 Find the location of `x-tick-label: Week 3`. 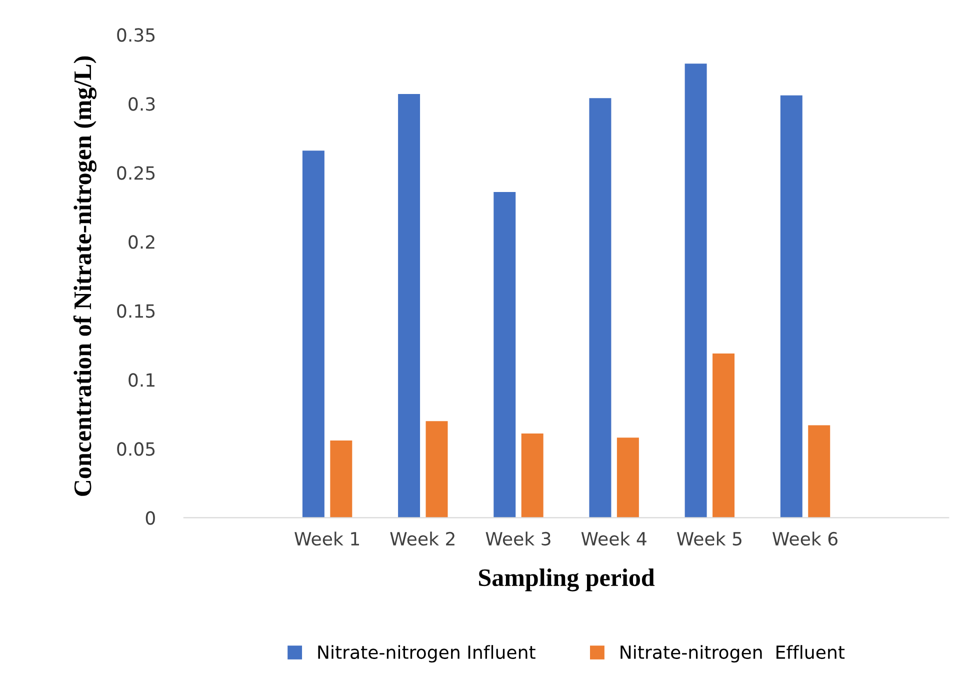

x-tick-label: Week 3 is located at coordinates (518, 539).